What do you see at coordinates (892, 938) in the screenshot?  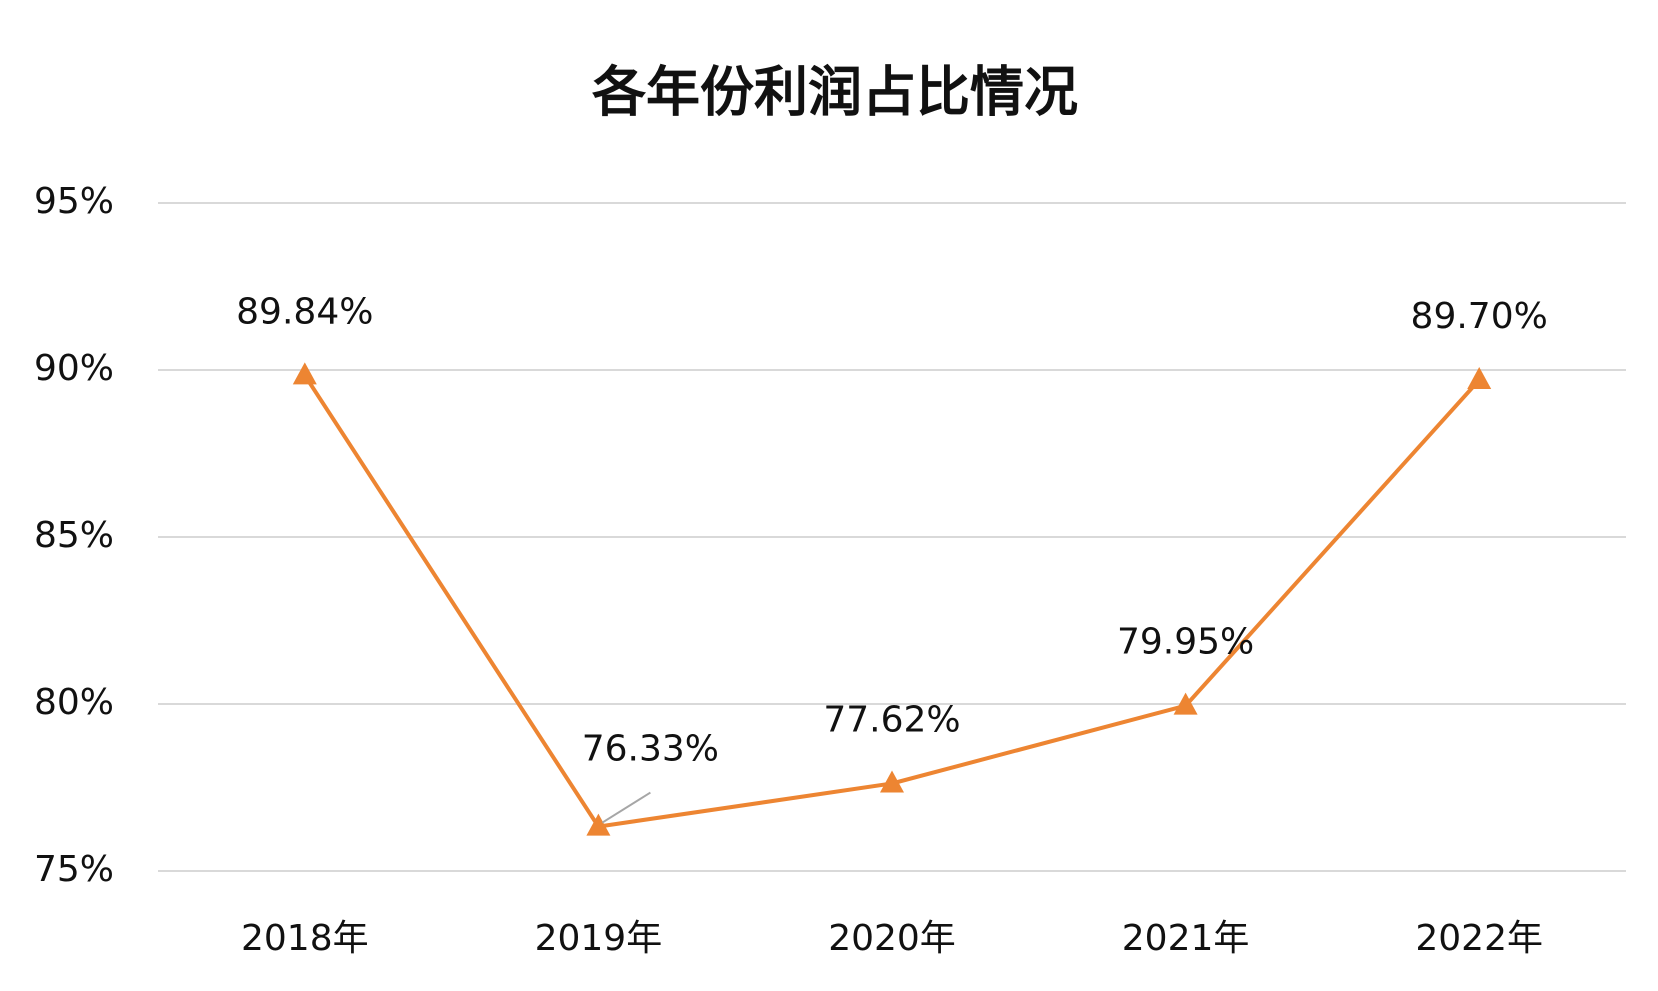 I see `x-tick-label: 2020年` at bounding box center [892, 938].